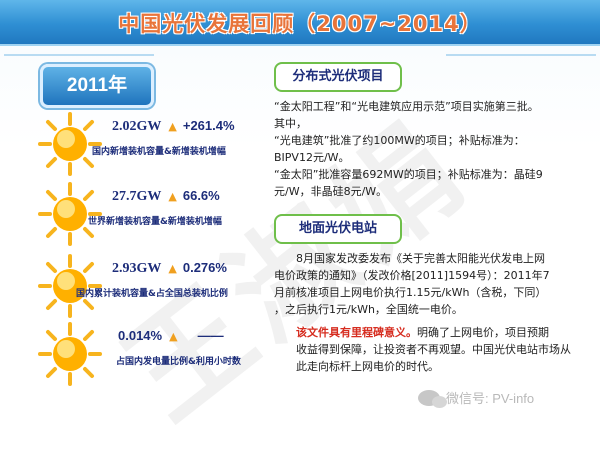 Image resolution: width=600 pixels, height=451 pixels. I want to click on text-line: 收益得到保障，让投资者不再观望。中国光伏电站市场从, so click(433, 349).